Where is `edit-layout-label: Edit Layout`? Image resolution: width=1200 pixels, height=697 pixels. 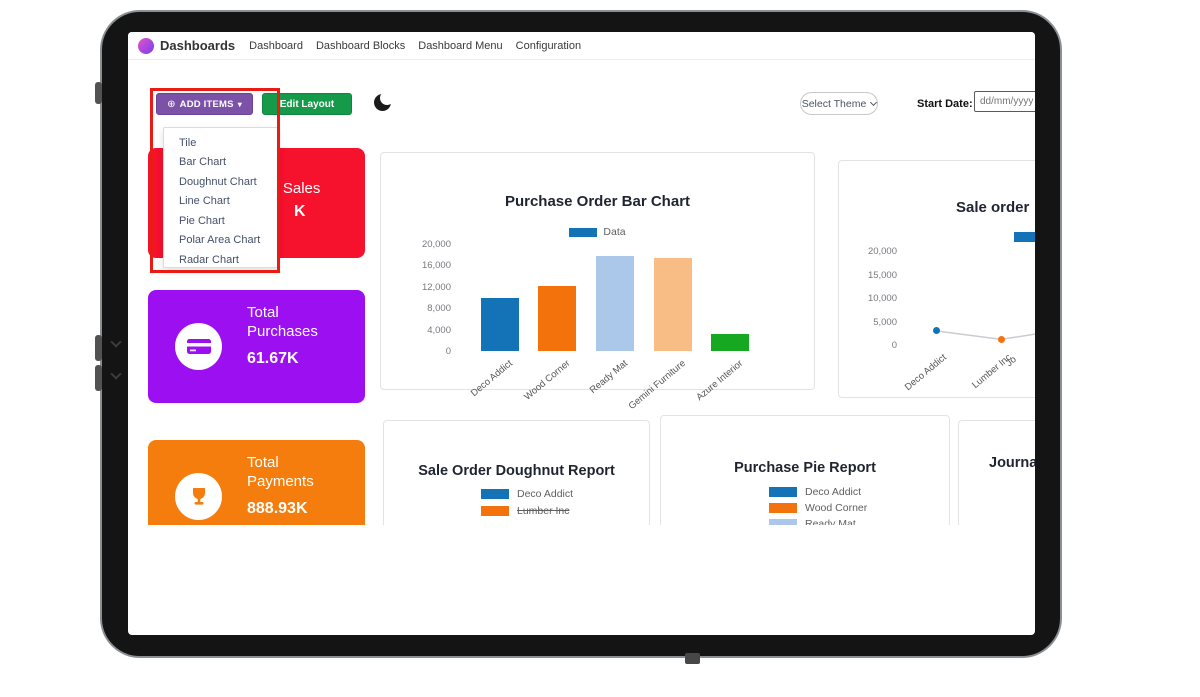 edit-layout-label: Edit Layout is located at coordinates (307, 104).